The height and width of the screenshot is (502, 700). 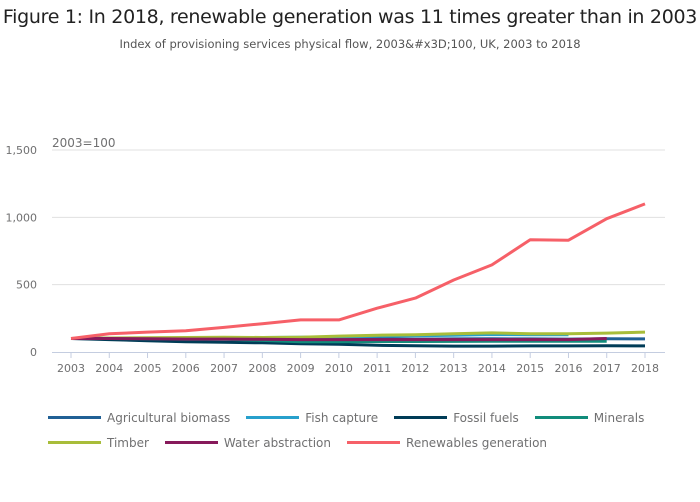 What do you see at coordinates (71, 368) in the screenshot?
I see `x-tick-label: 2003` at bounding box center [71, 368].